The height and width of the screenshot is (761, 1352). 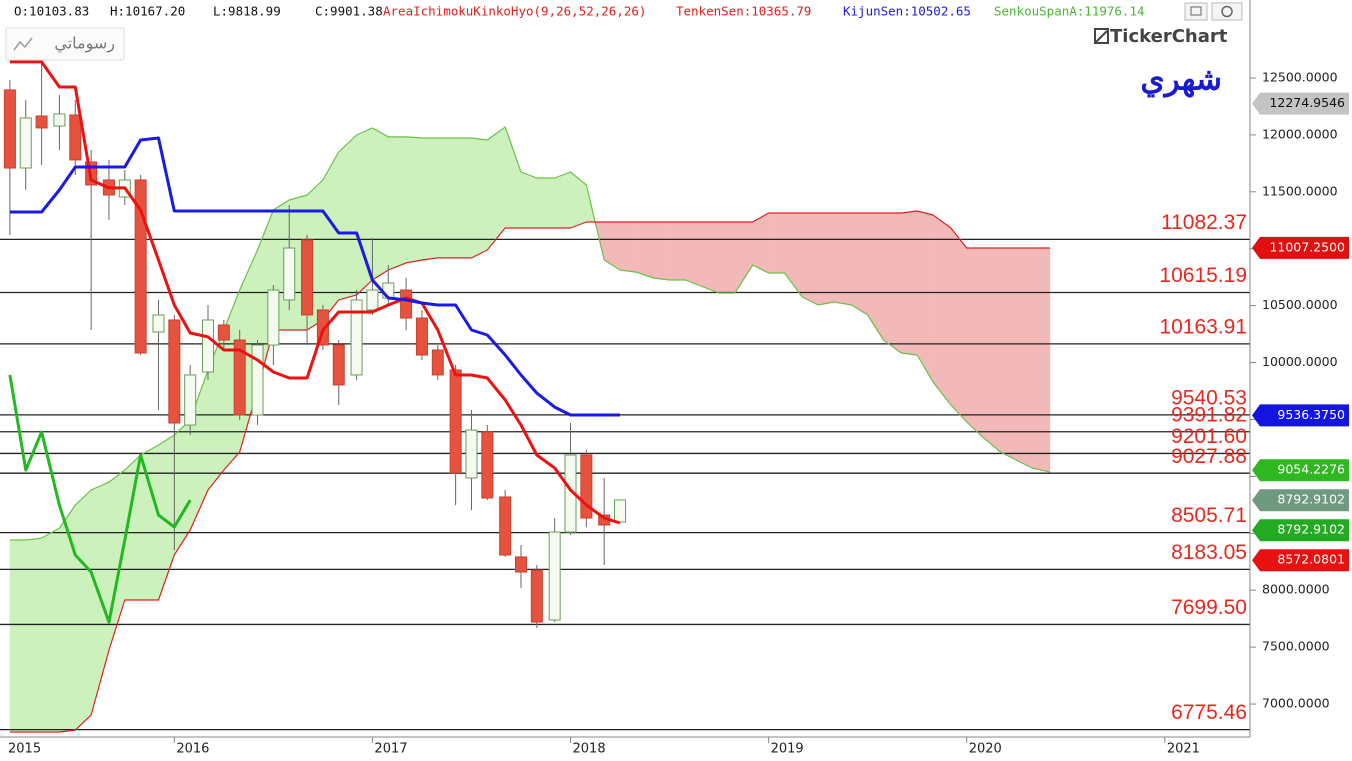 What do you see at coordinates (1209, 607) in the screenshot?
I see `level-label: 7699.50` at bounding box center [1209, 607].